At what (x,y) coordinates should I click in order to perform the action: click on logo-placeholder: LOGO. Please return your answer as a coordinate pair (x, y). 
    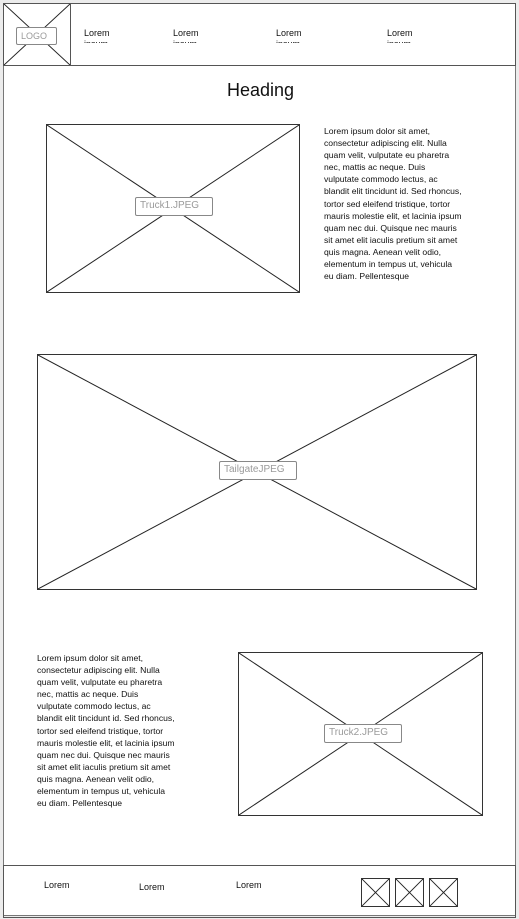
    Looking at the image, I should click on (37, 34).